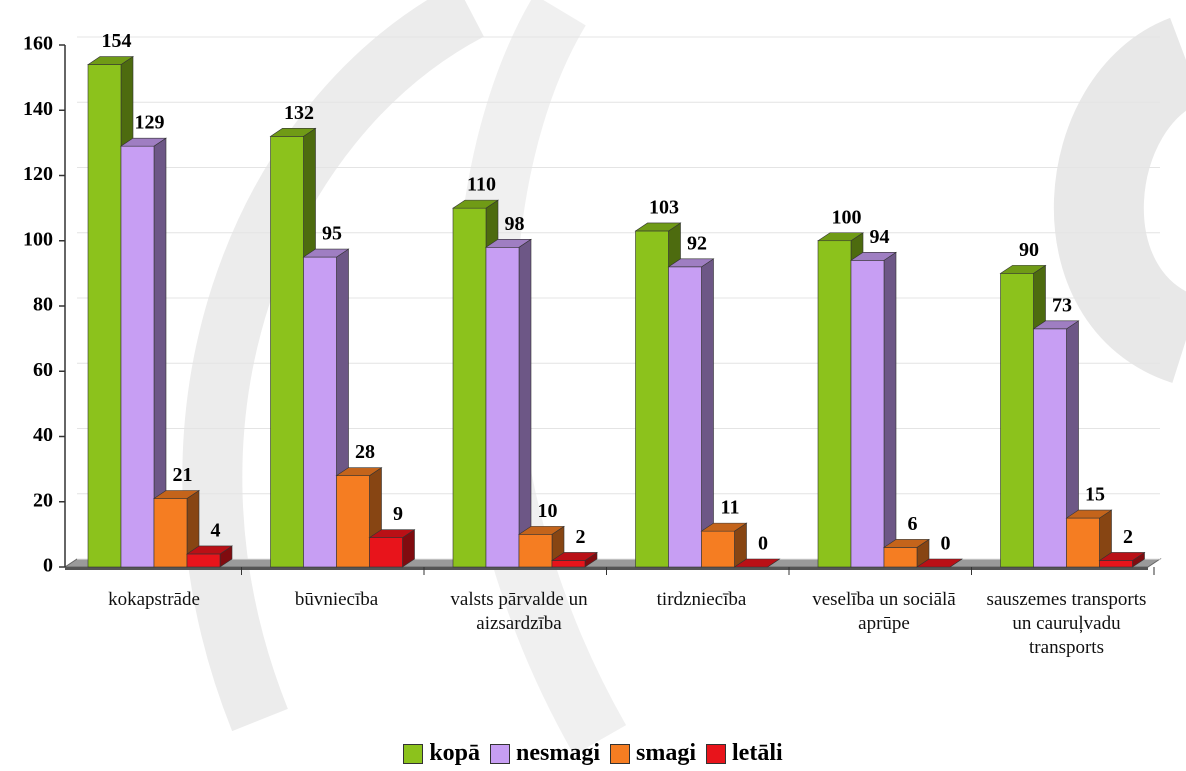 The height and width of the screenshot is (771, 1186). I want to click on x-tick-label: tirdzniecība, so click(701, 599).